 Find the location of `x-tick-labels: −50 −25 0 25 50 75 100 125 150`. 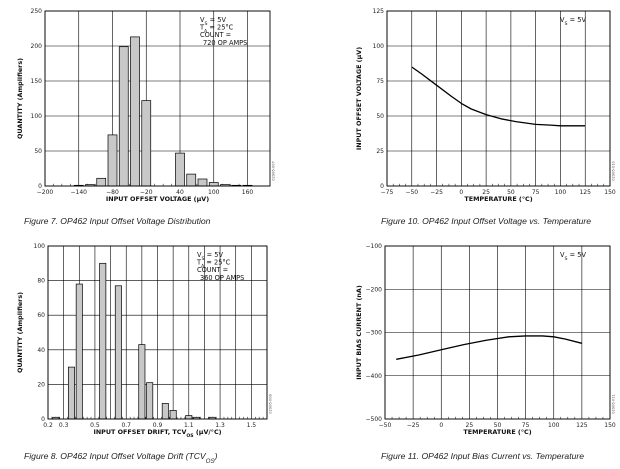

x-tick-labels: −50 −25 0 25 50 75 100 125 150 is located at coordinates (497, 425).